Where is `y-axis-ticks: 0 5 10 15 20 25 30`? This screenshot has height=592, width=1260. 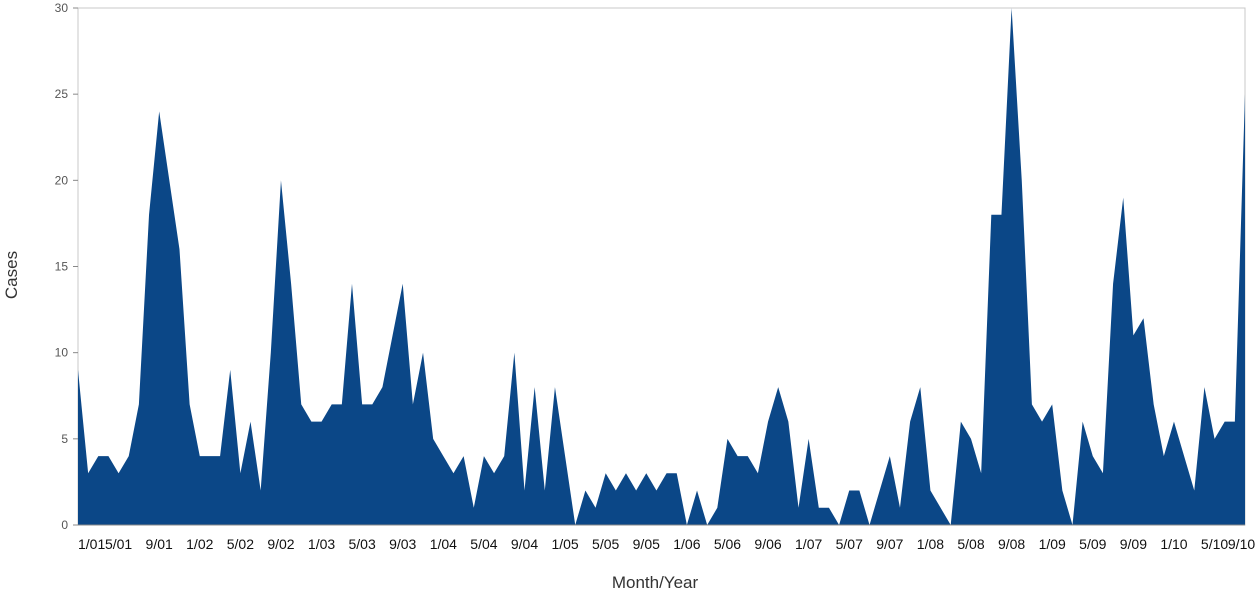
y-axis-ticks: 0 5 10 15 20 25 30 is located at coordinates (66, 266).